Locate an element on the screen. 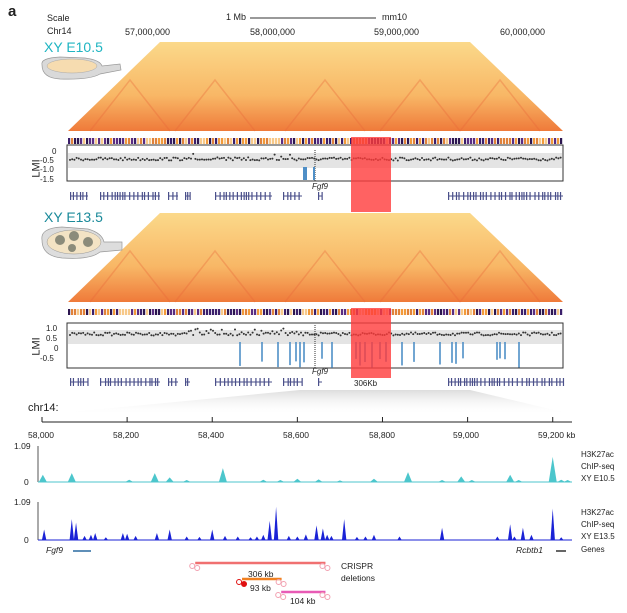 The width and height of the screenshot is (627, 613). zoom-tick: 59,000 is located at coordinates (466, 435).